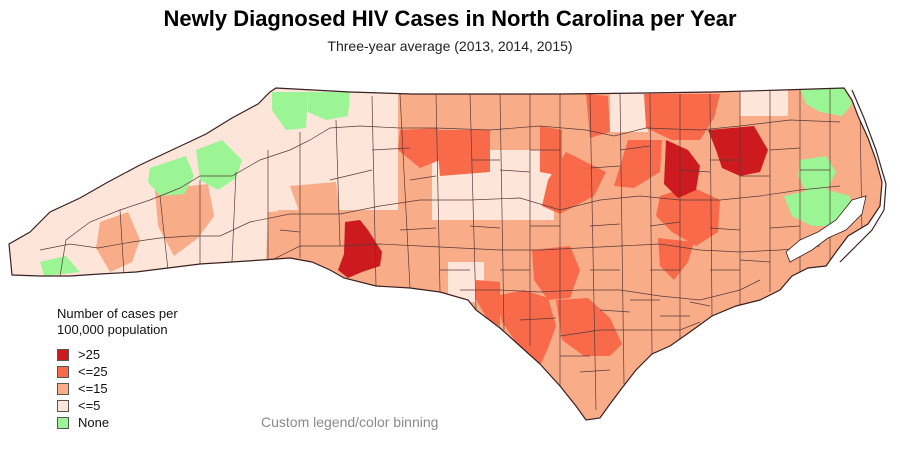 The height and width of the screenshot is (450, 900). Describe the element at coordinates (290, 111) in the screenshot. I see `county-none-alleghany` at that location.